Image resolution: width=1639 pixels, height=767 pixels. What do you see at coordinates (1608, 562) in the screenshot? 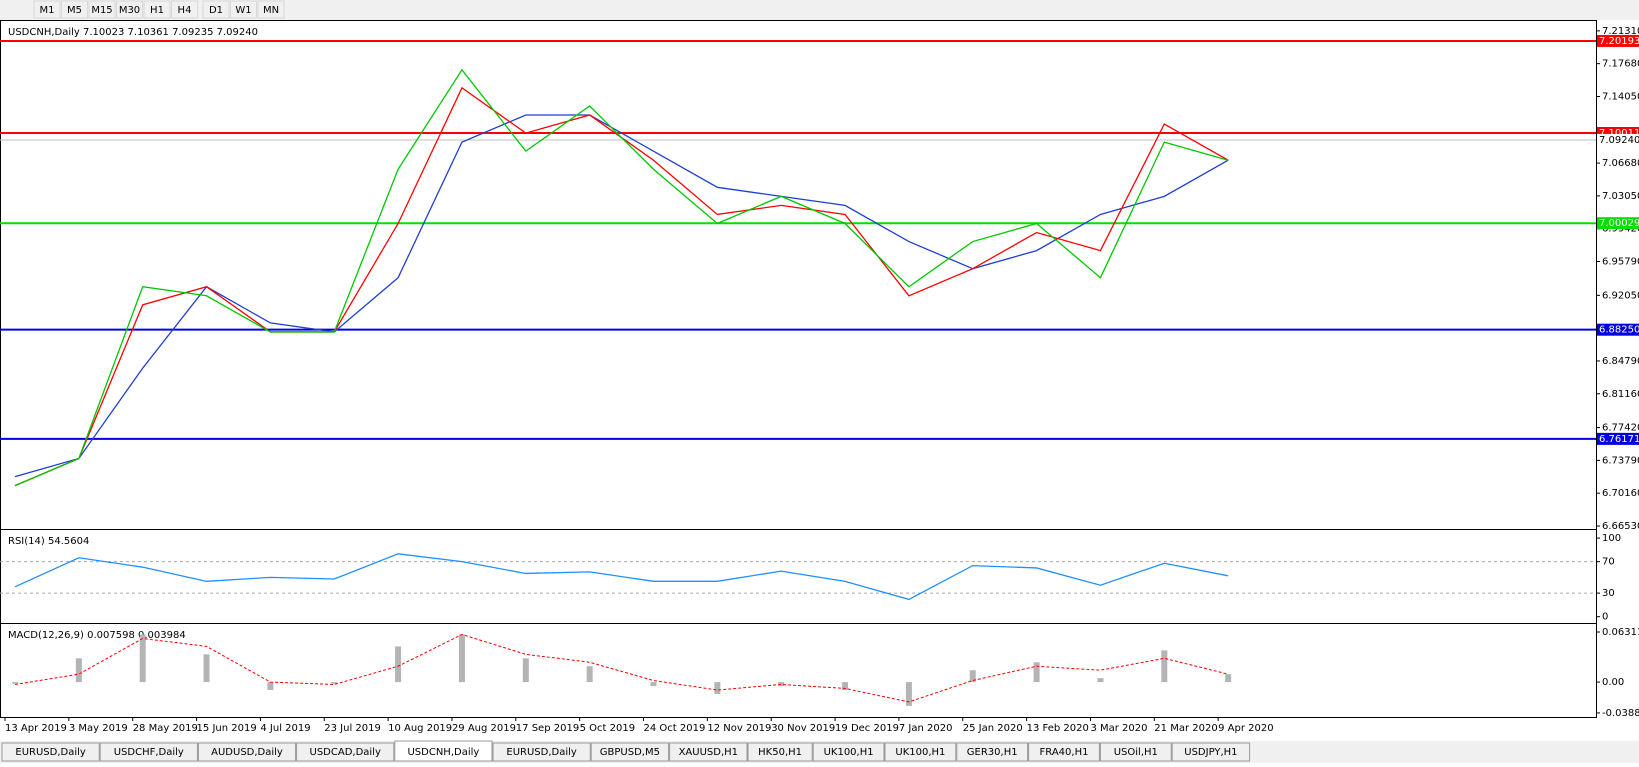
I see `y-tick-label: 70` at bounding box center [1608, 562].